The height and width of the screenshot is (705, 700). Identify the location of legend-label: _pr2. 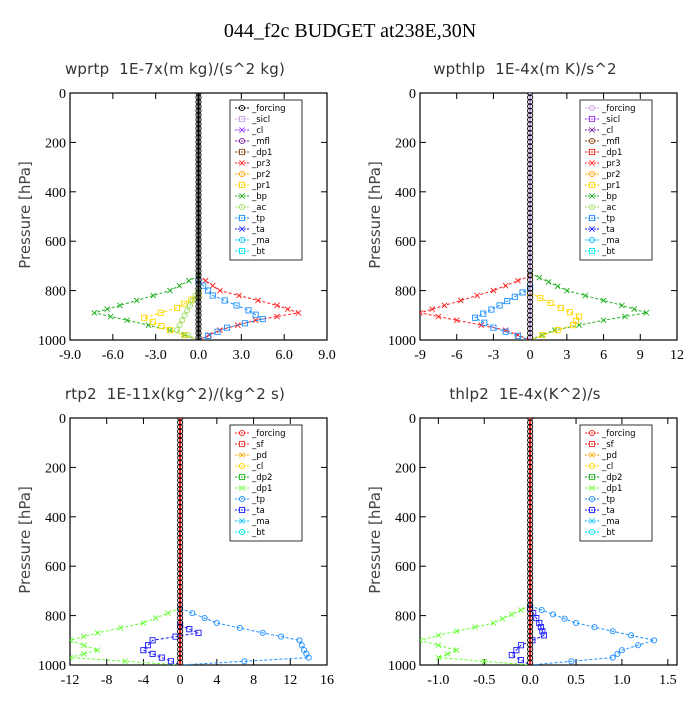
(261, 175).